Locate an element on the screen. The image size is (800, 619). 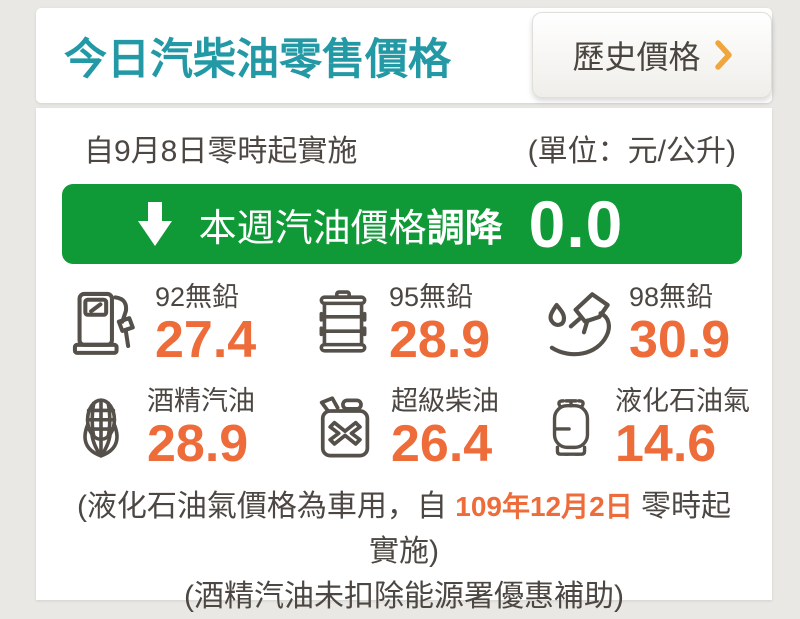
history-price-label: 歷史價格 is located at coordinates (636, 57).